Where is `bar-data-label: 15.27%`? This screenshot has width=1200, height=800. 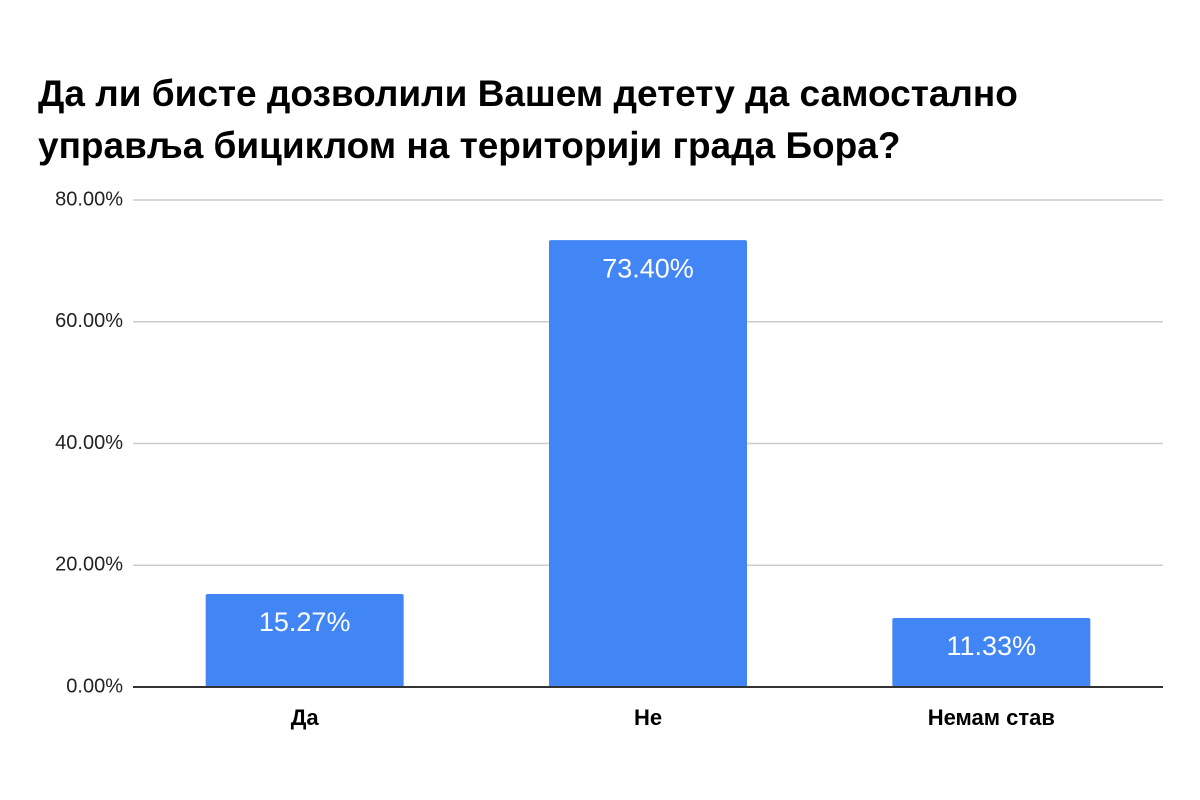 bar-data-label: 15.27% is located at coordinates (305, 622).